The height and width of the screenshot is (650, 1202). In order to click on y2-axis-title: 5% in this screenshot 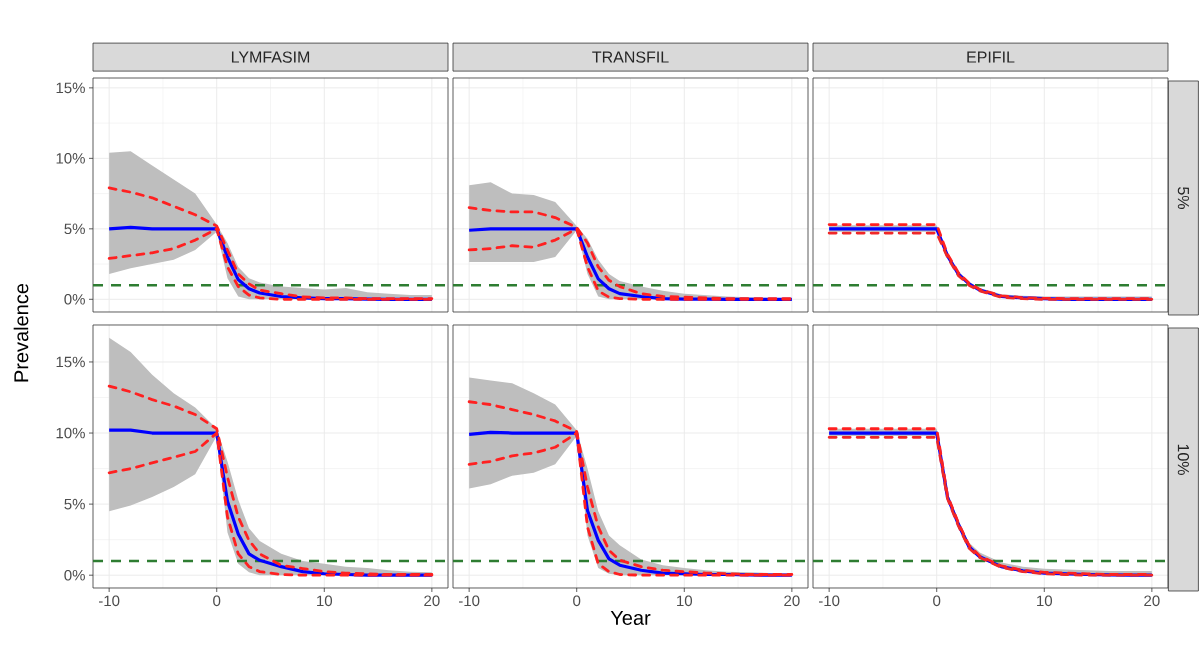, I will do `click(1183, 198)`.